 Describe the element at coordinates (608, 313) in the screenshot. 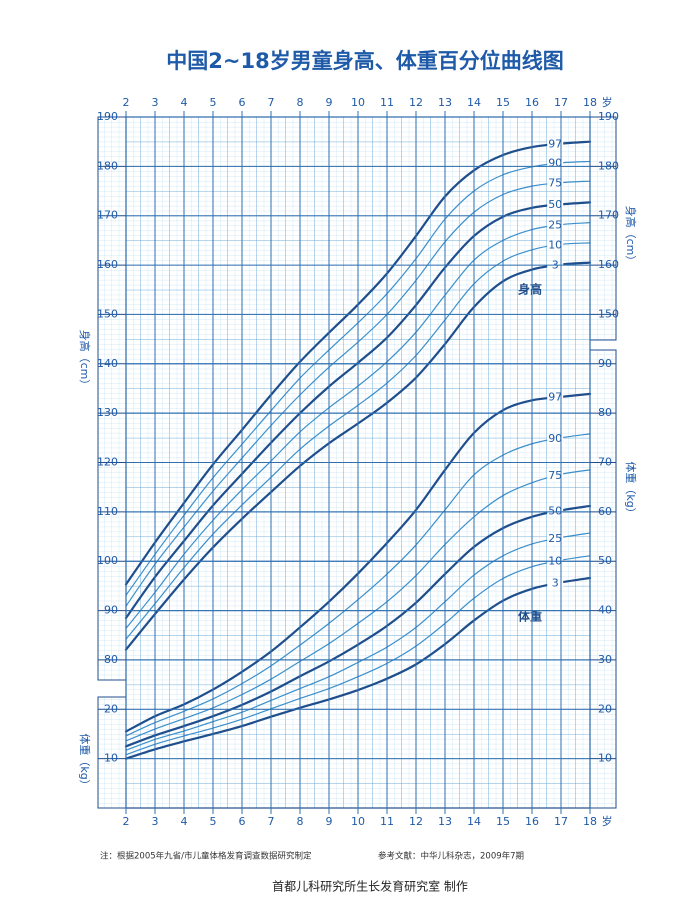

I see `y-tick-label-right: 150` at that location.